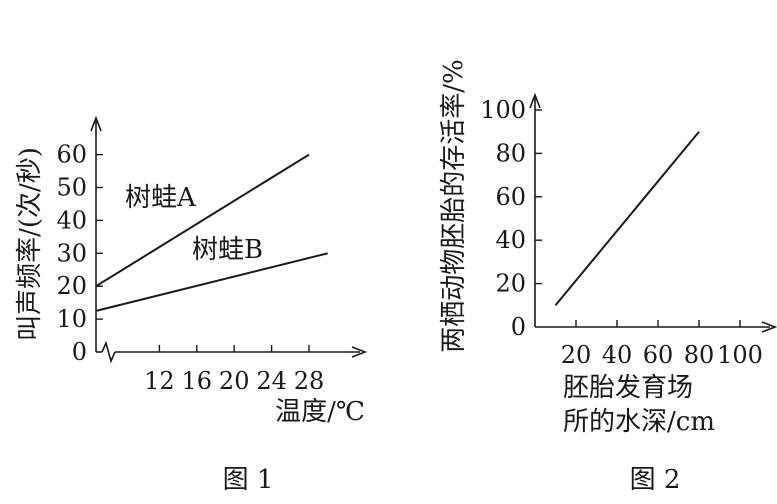 This screenshot has width=777, height=504. I want to click on y-axis-title: 叫声频率/(次/秒), so click(30, 244).